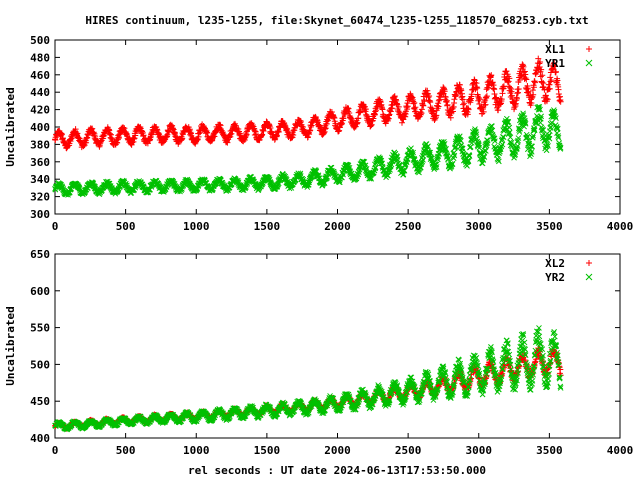 This screenshot has width=640, height=480. I want to click on y-tick-label: 480, so click(40, 57).